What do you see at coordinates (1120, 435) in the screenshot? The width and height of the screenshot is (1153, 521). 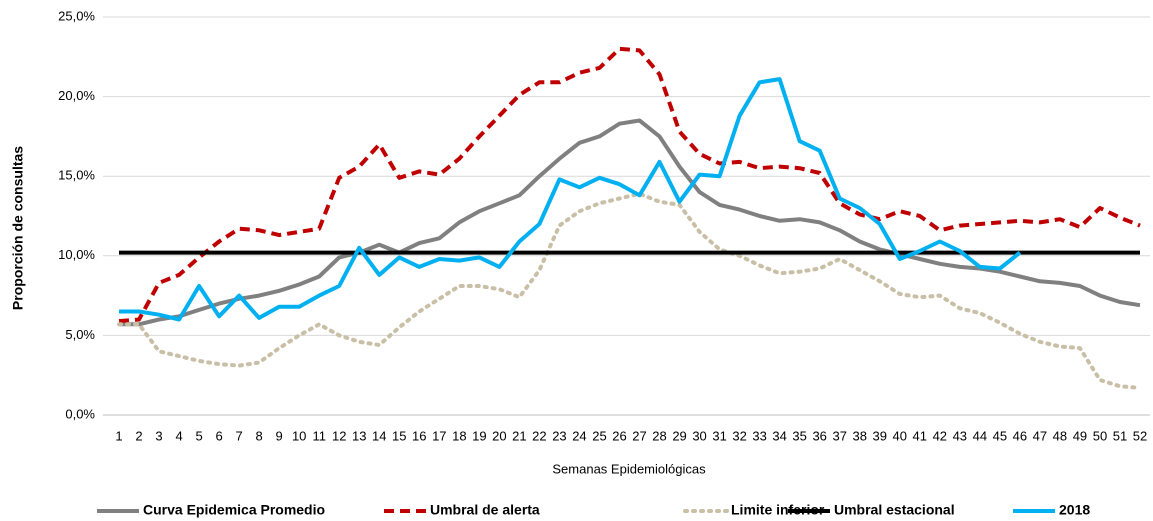 I see `x-tick-label: 51` at bounding box center [1120, 435].